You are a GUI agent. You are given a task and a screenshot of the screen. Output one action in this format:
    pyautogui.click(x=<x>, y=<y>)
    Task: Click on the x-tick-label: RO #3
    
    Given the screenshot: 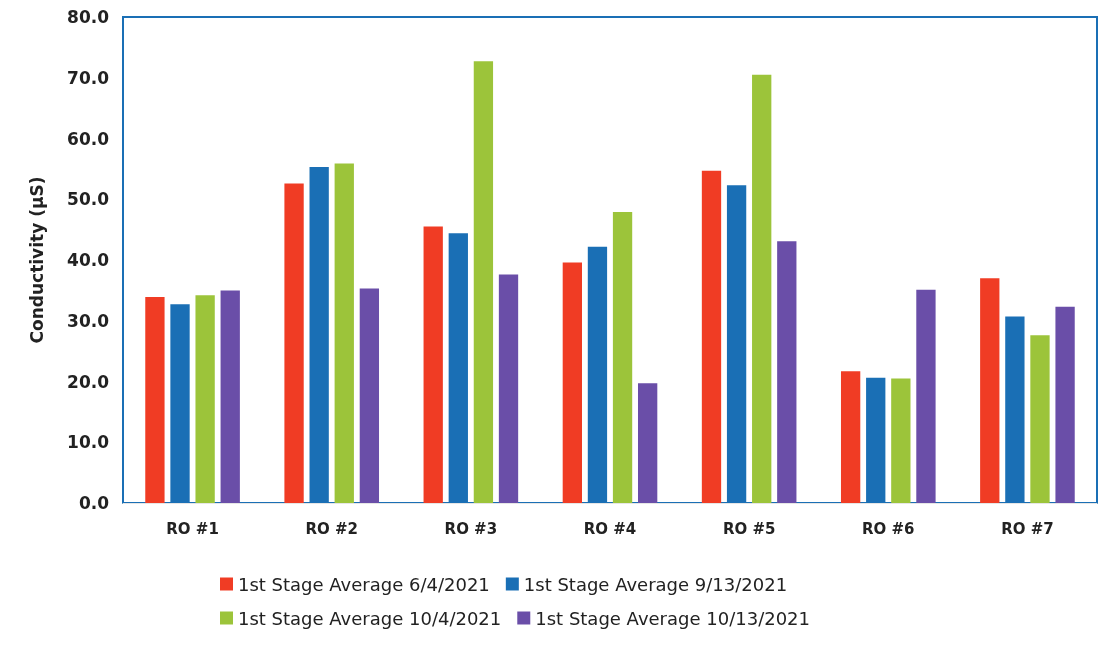 What is the action you would take?
    pyautogui.click(x=471, y=528)
    